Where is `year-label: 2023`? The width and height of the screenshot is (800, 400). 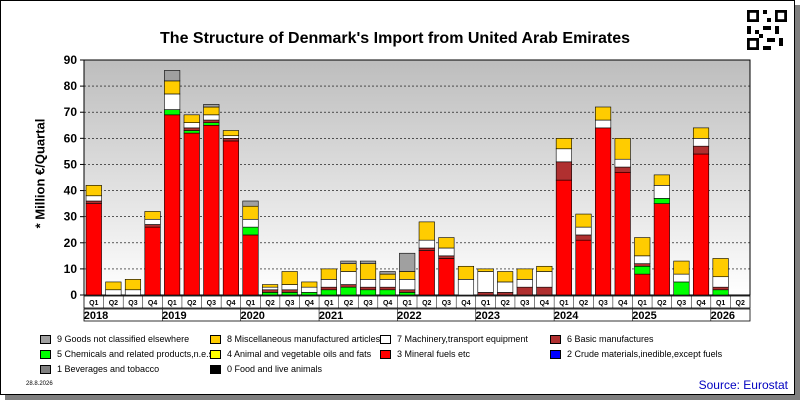 year-label: 2023 is located at coordinates (488, 316).